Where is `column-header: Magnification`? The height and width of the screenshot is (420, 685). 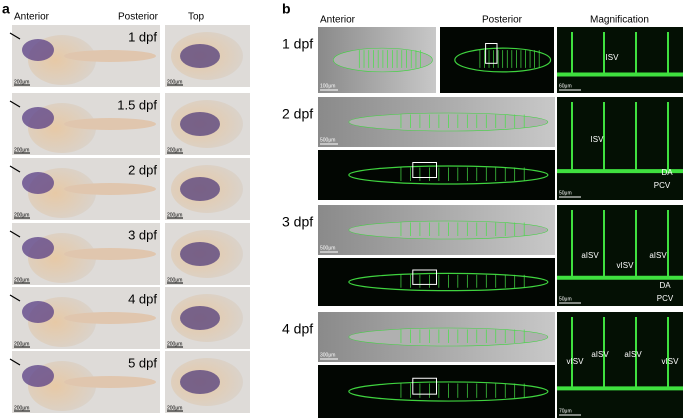 column-header: Magnification is located at coordinates (619, 20).